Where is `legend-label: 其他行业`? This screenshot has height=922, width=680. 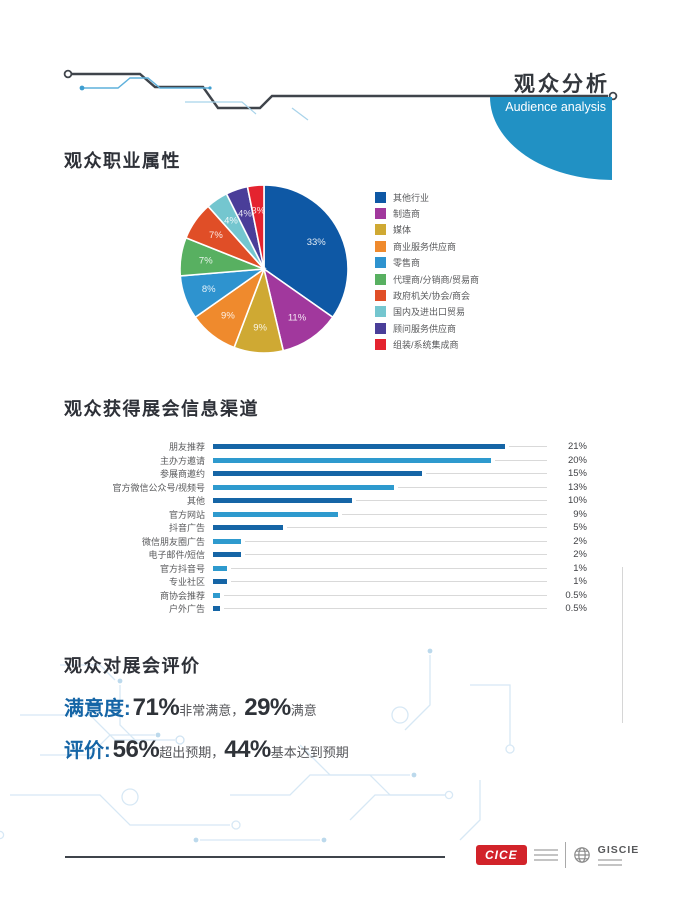 legend-label: 其他行业 is located at coordinates (411, 197).